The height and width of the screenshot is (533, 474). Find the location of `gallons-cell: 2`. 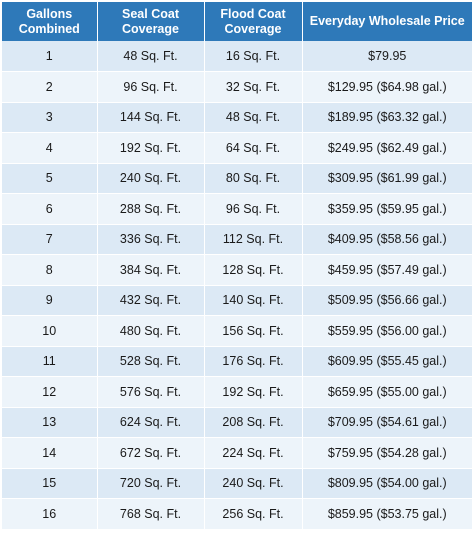

gallons-cell: 2 is located at coordinates (50, 87).